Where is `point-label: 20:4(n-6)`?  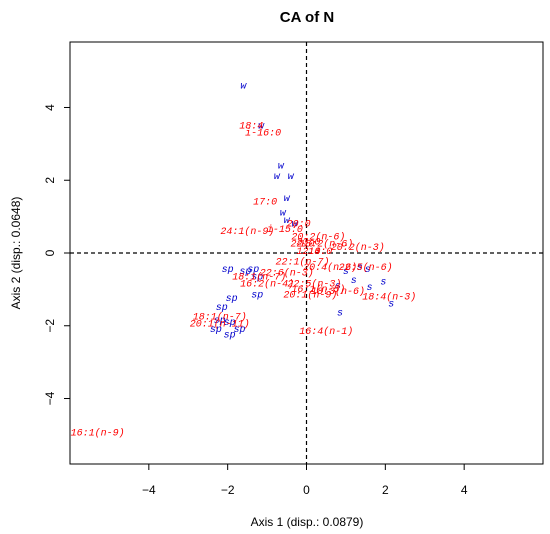
point-label: 20:4(n-6) is located at coordinates (330, 268).